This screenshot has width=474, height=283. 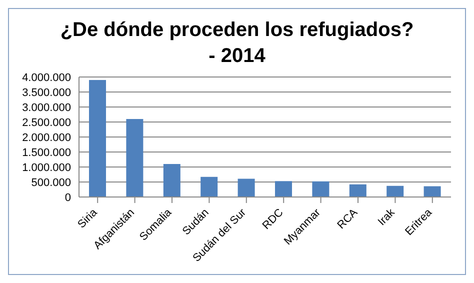 What do you see at coordinates (46, 122) in the screenshot?
I see `y-tick-label: 2.500.000` at bounding box center [46, 122].